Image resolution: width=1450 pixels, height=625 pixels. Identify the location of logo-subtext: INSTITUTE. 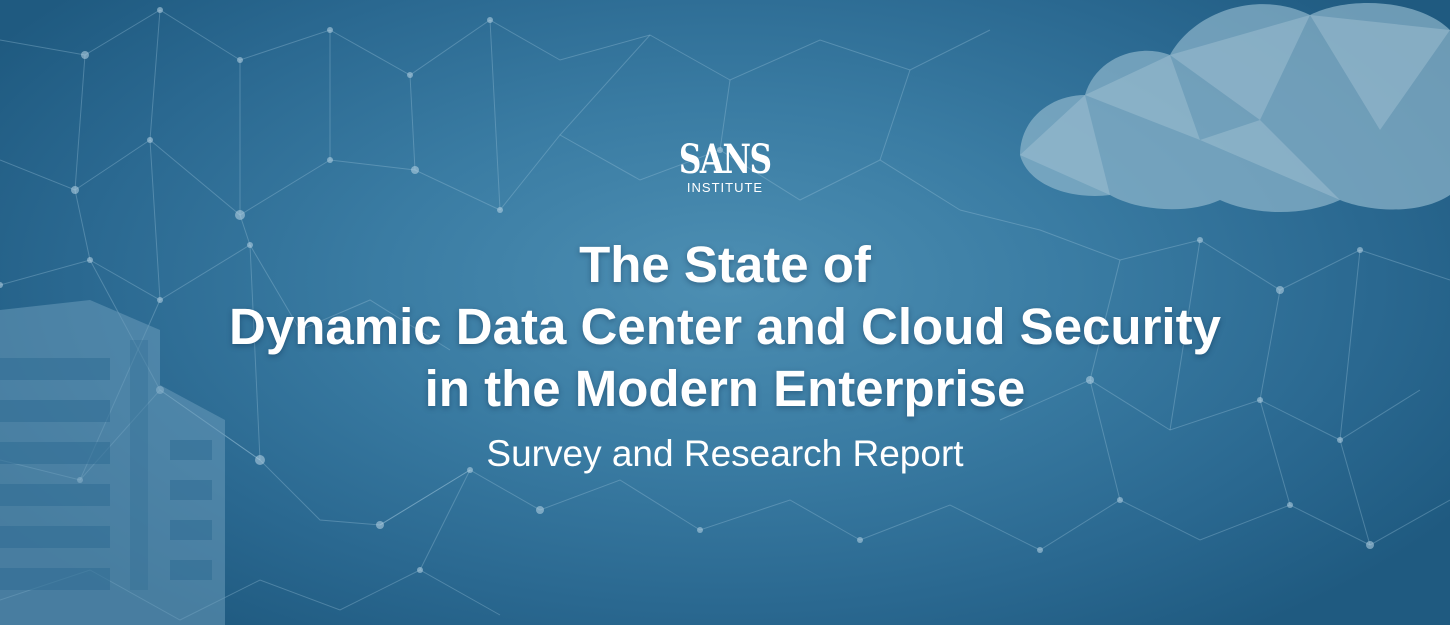
(725, 187).